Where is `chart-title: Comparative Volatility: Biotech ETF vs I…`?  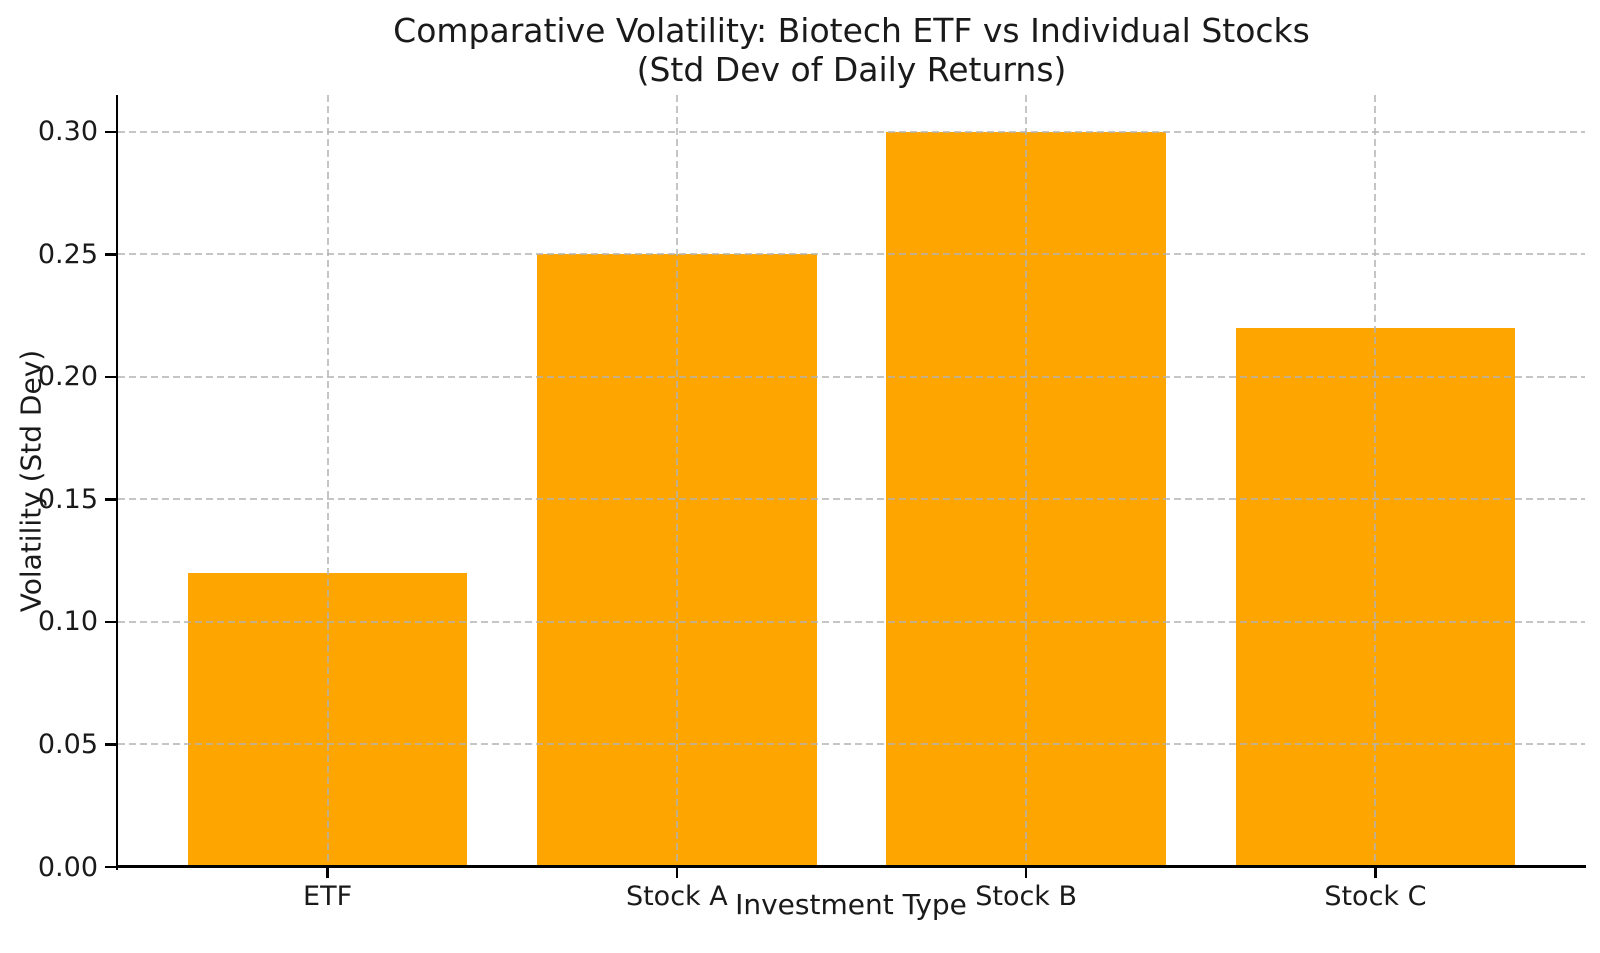 chart-title: Comparative Volatility: Biotech ETF vs I… is located at coordinates (851, 50).